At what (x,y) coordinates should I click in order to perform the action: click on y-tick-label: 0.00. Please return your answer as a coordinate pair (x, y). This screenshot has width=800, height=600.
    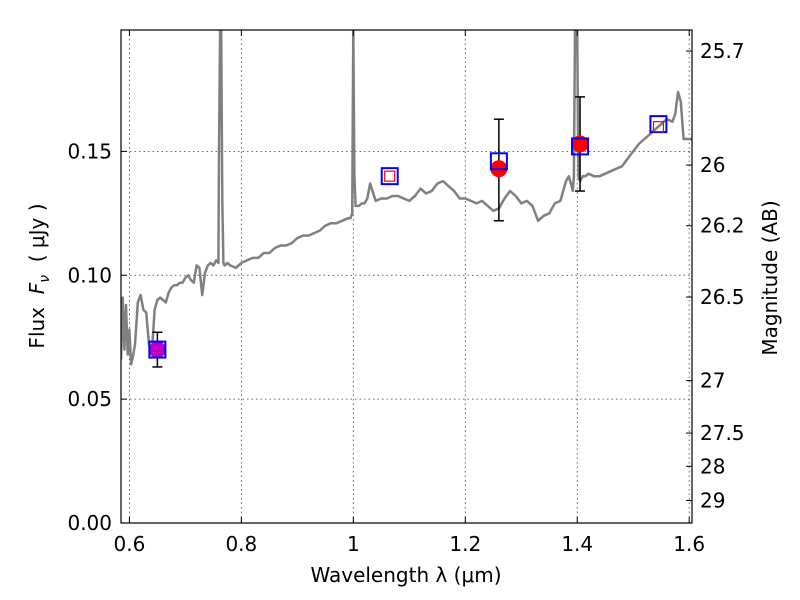
    Looking at the image, I should click on (89, 523).